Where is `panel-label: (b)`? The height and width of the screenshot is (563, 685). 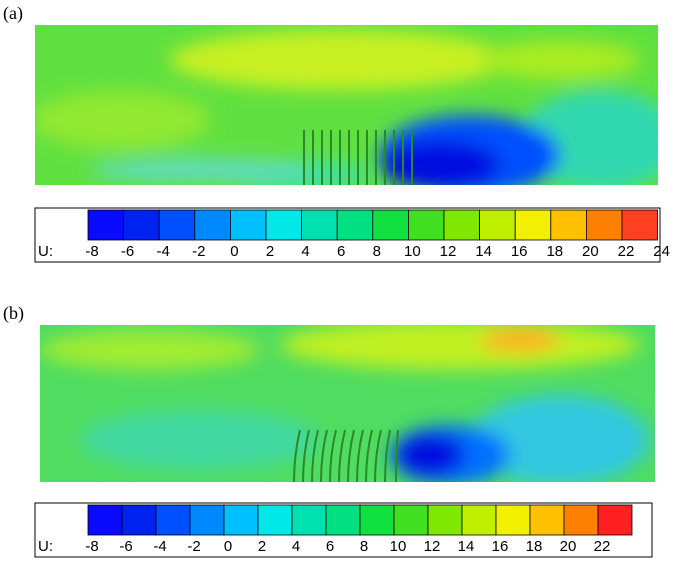
panel-label: (b) is located at coordinates (13, 313).